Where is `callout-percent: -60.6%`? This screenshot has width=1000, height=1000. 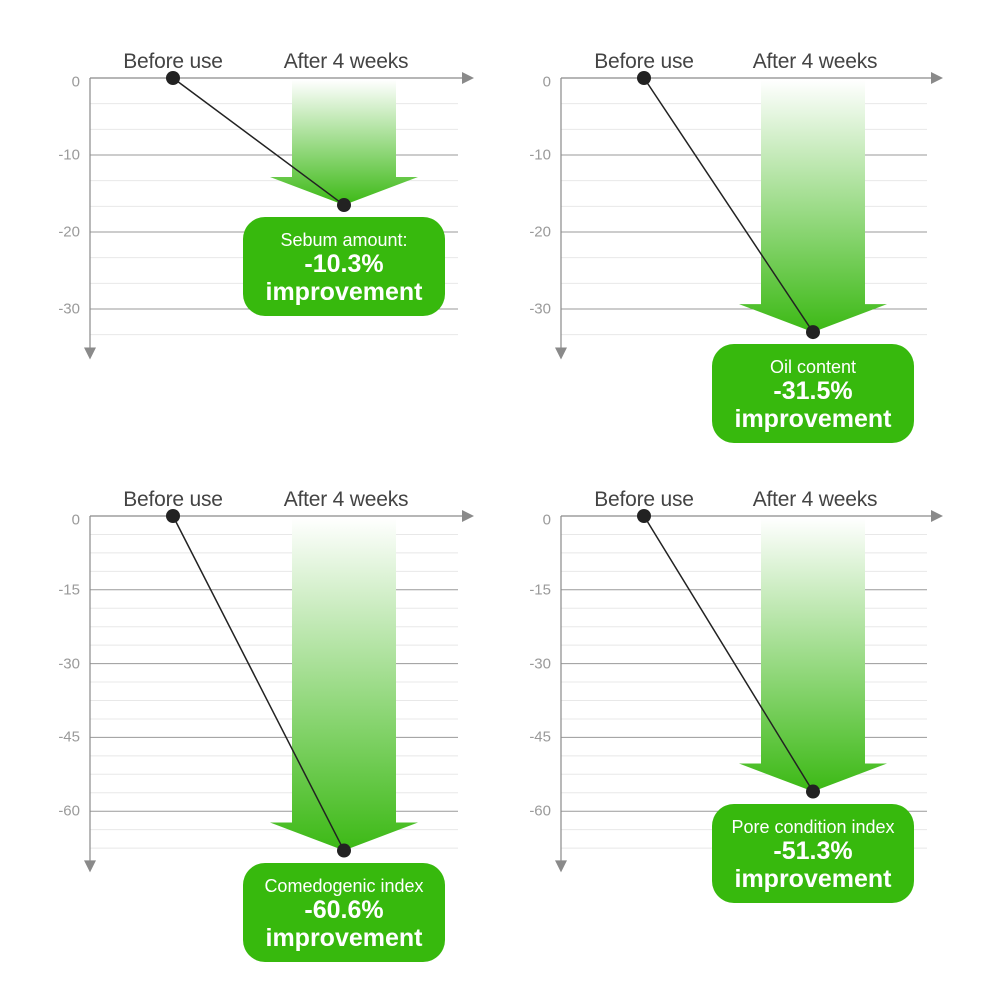
callout-percent: -60.6% is located at coordinates (344, 909).